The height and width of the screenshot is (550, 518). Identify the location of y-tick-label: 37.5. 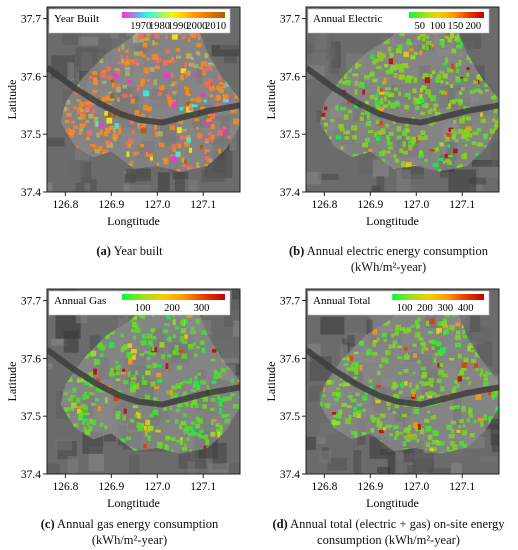
(31, 135).